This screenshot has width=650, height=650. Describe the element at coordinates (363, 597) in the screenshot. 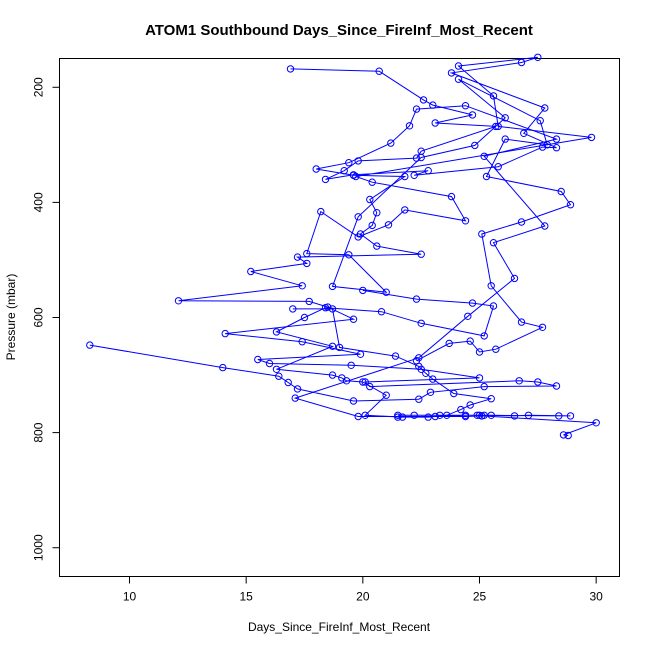

I see `x-tick-label: 20` at that location.